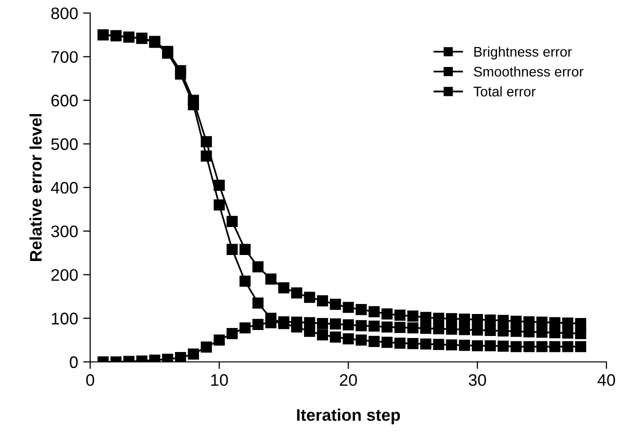 The width and height of the screenshot is (622, 436). What do you see at coordinates (90, 380) in the screenshot?
I see `x-tick-label: 0` at bounding box center [90, 380].